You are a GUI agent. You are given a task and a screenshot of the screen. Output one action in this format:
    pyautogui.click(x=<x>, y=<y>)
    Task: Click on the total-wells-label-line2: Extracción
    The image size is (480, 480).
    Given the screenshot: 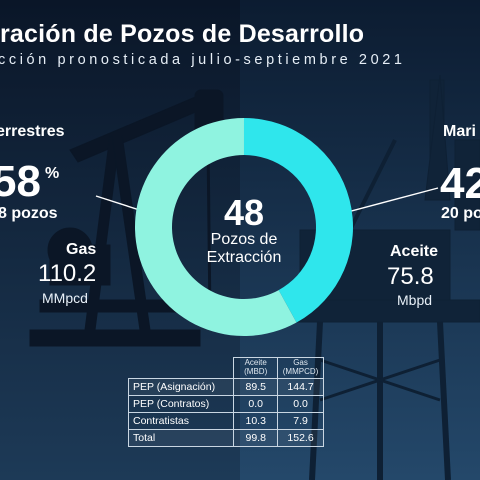 What is the action you would take?
    pyautogui.click(x=244, y=257)
    